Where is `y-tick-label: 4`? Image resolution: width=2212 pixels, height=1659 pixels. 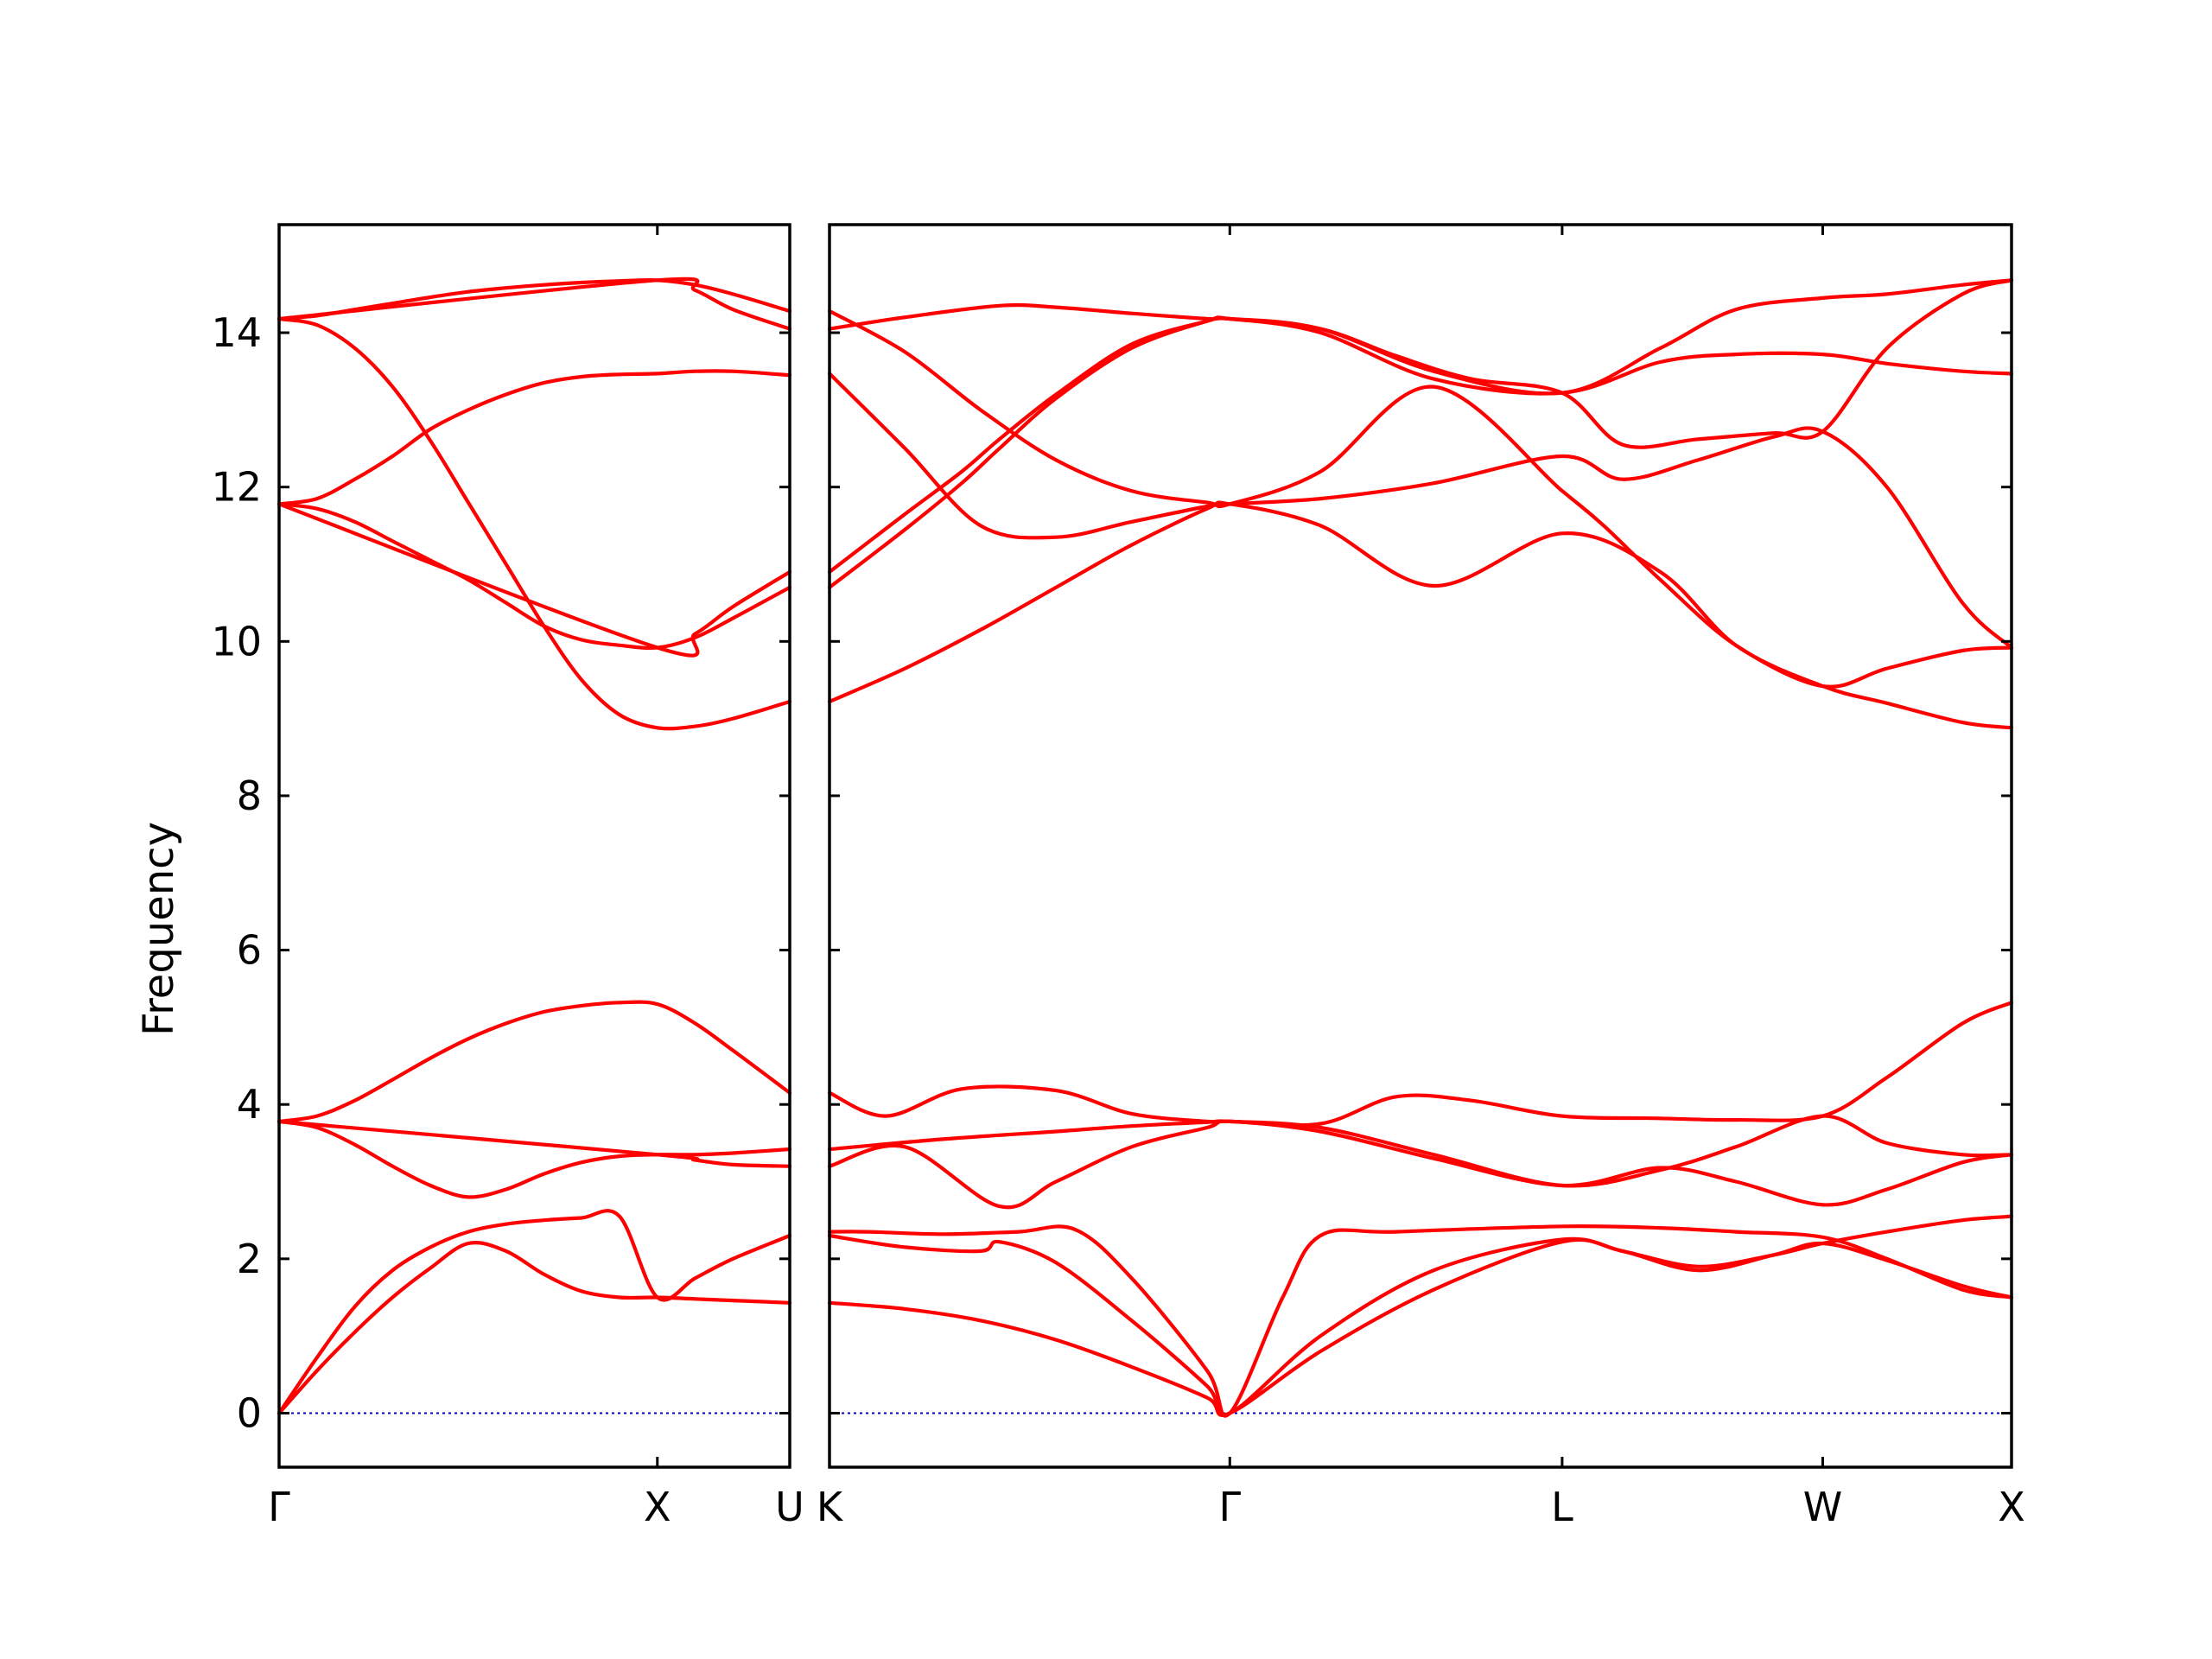 y-tick-label: 4 is located at coordinates (249, 1104).